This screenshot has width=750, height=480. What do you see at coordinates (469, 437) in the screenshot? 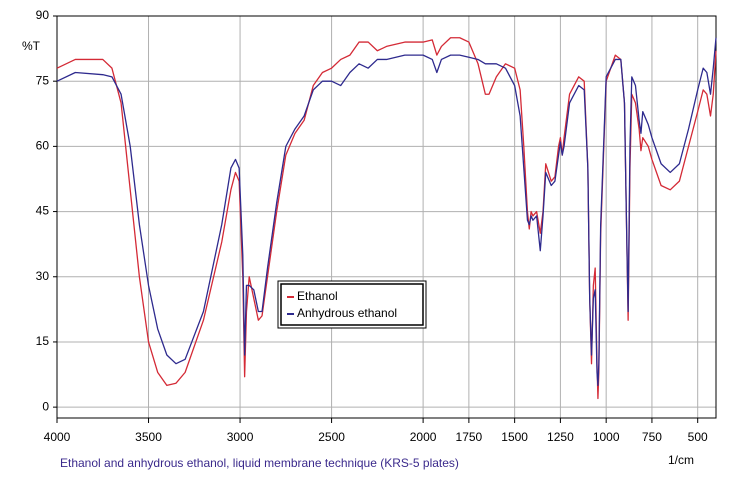
I see `x-tick-label: 1750` at bounding box center [469, 437].